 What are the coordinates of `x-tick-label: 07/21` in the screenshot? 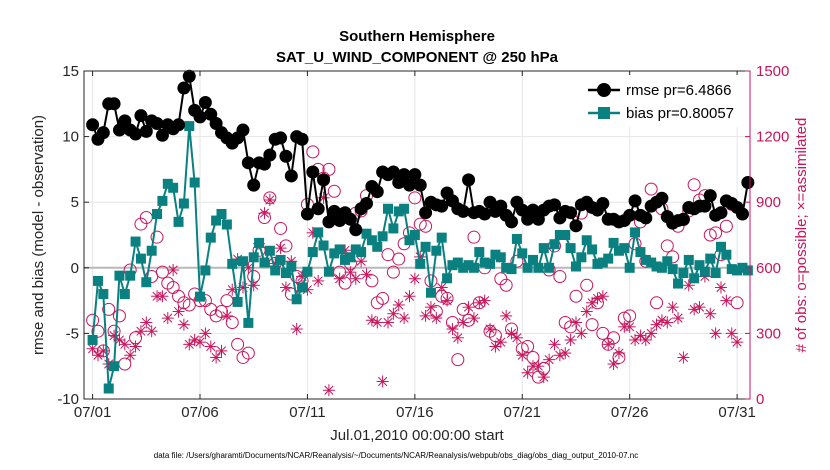 It's located at (522, 412).